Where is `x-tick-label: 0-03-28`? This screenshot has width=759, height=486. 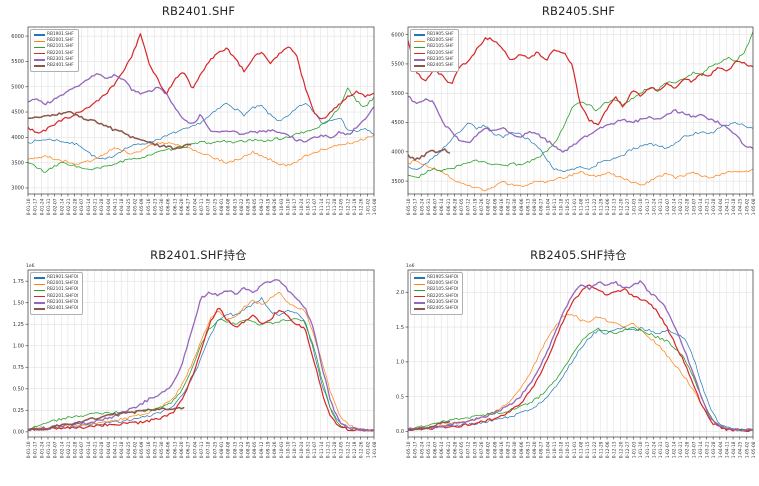
x-tick-label: 0-03-28 is located at coordinates (102, 449).